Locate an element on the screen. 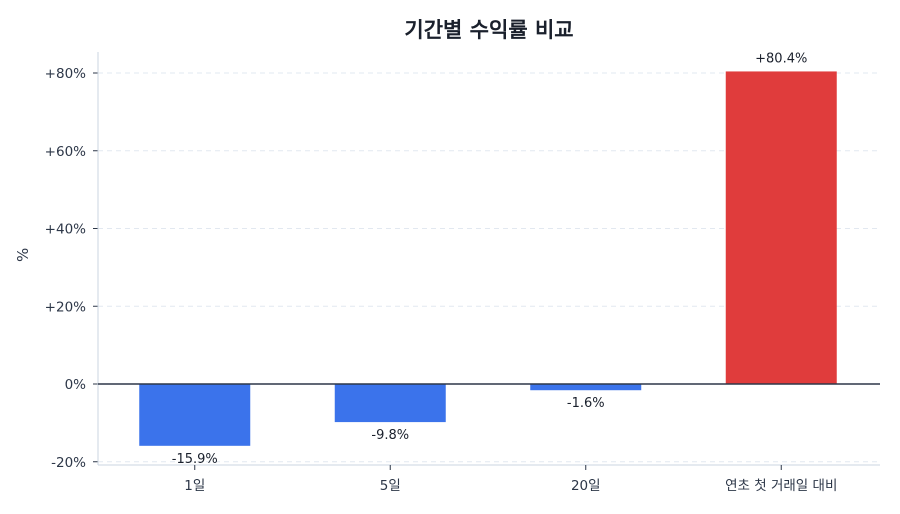 The image size is (900, 514). bar-value-label: -9.8% is located at coordinates (390, 435).